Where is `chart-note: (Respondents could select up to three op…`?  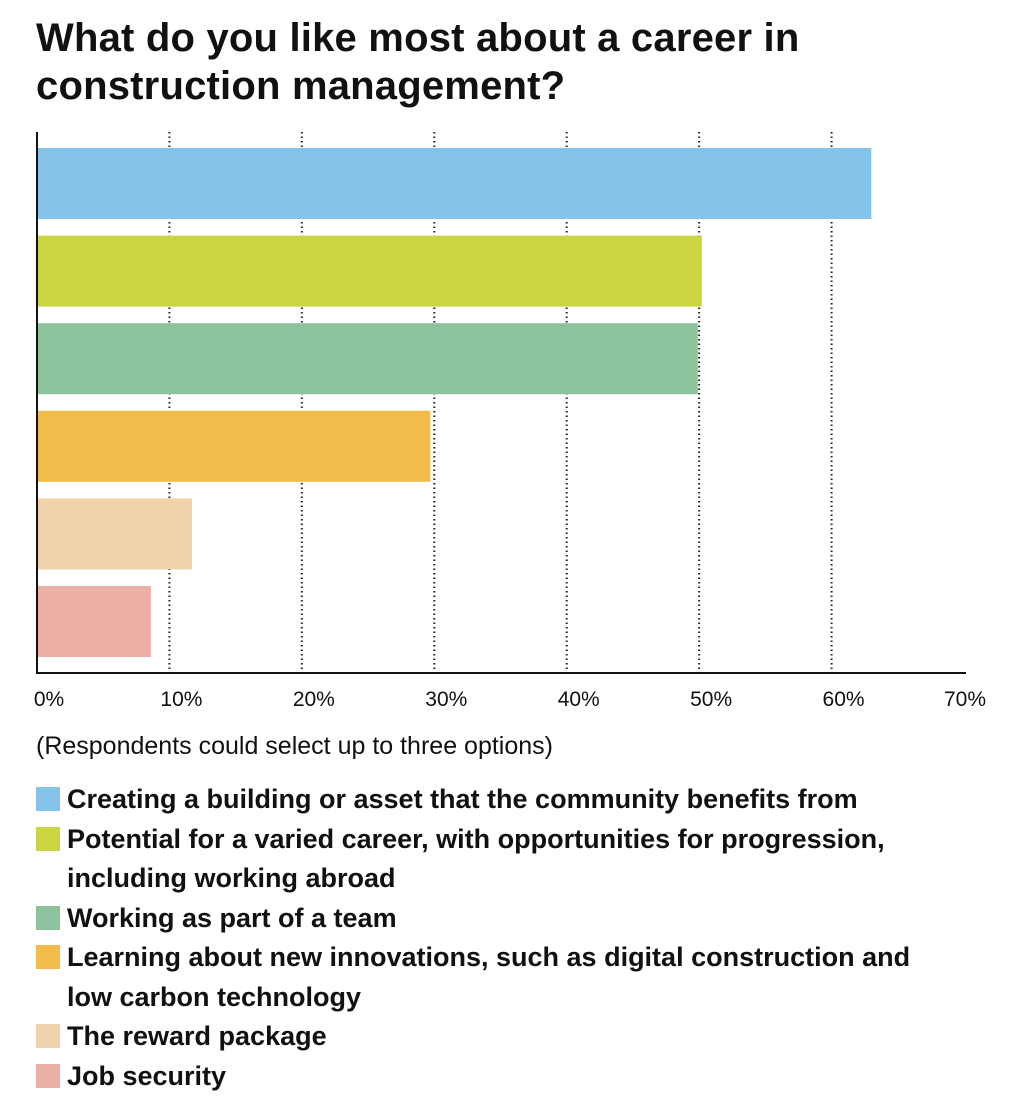
chart-note: (Respondents could select up to three op… is located at coordinates (294, 746).